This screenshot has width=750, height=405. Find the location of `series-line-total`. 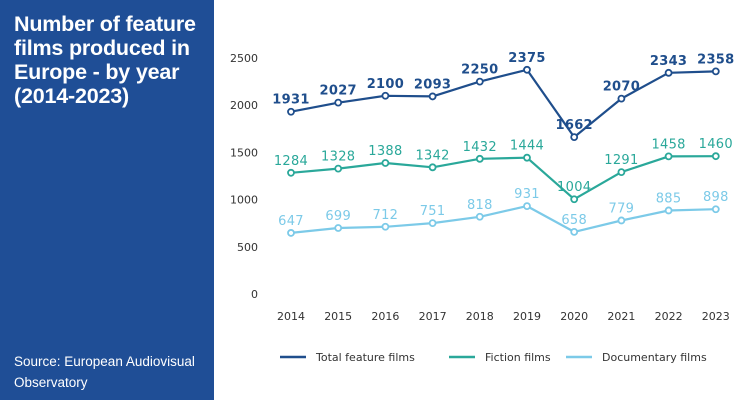

series-line-total is located at coordinates (503, 103).